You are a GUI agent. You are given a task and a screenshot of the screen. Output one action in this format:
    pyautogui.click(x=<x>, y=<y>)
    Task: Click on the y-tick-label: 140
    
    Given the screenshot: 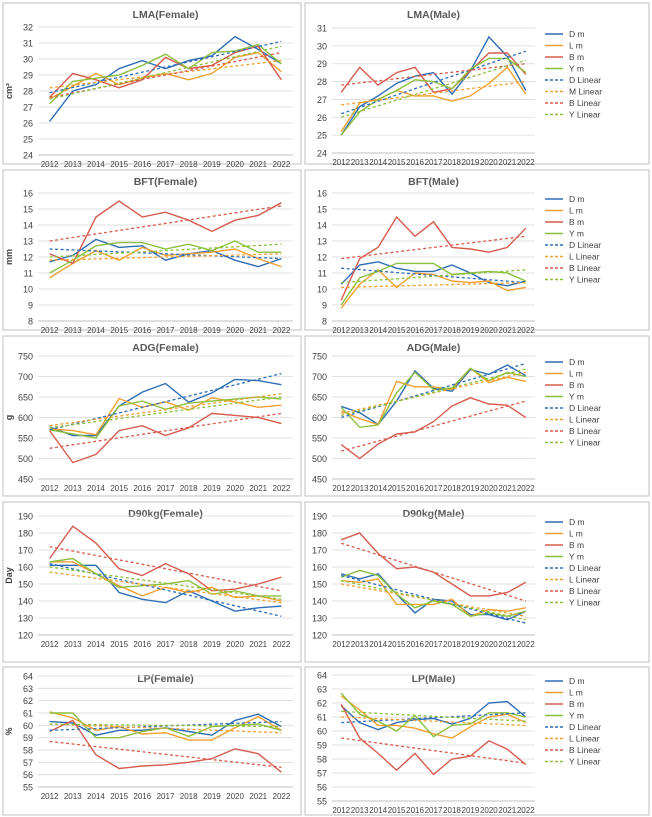 What is the action you would take?
    pyautogui.click(x=319, y=602)
    